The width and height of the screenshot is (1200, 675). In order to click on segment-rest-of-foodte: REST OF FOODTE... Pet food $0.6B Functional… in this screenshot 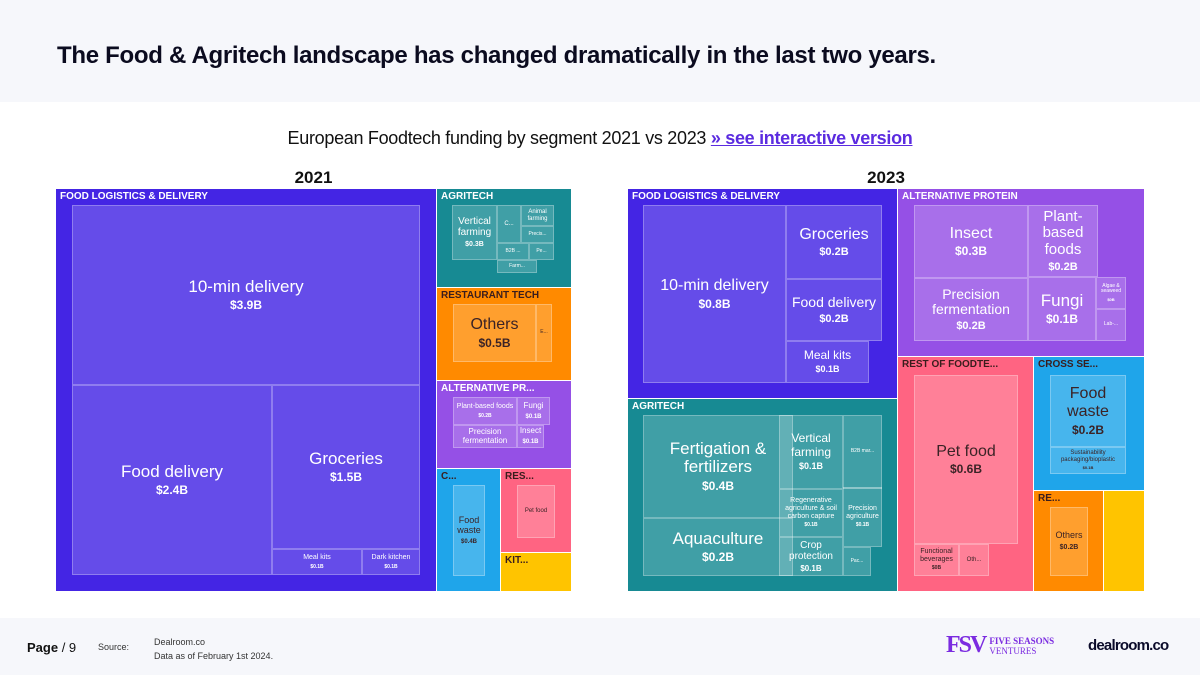, I will do `click(965, 474)`.